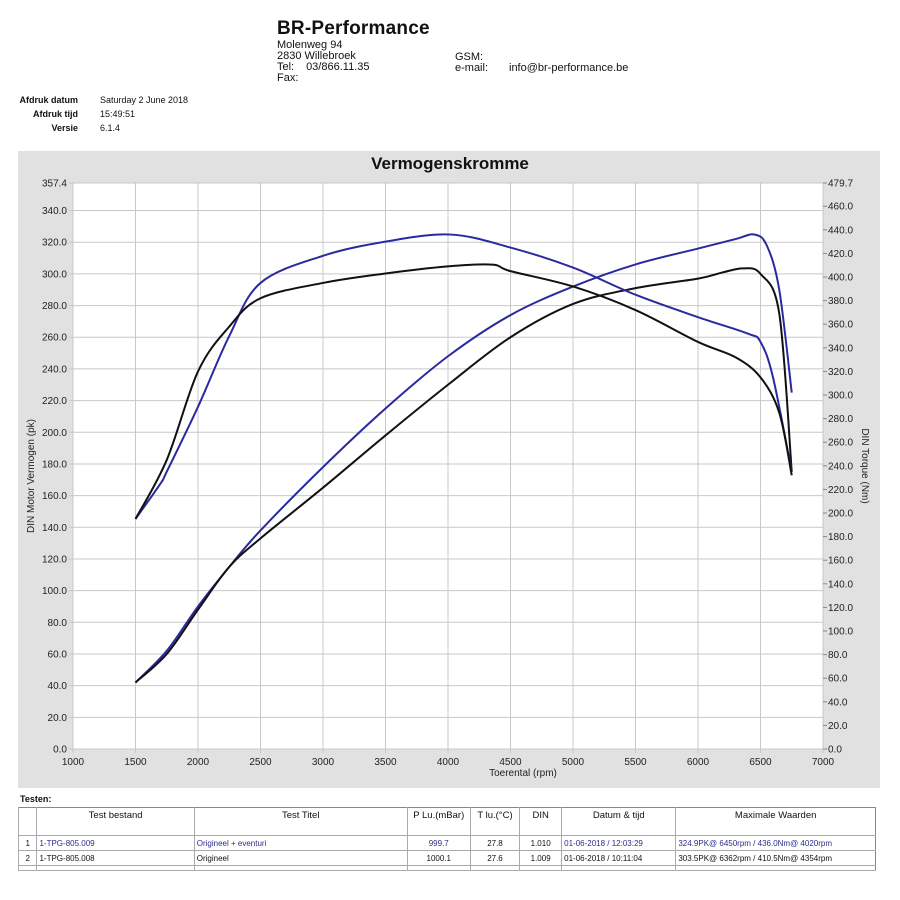 The height and width of the screenshot is (900, 900). I want to click on company-contact: GSM: e-mail: info@br-performance.be, so click(541, 63).